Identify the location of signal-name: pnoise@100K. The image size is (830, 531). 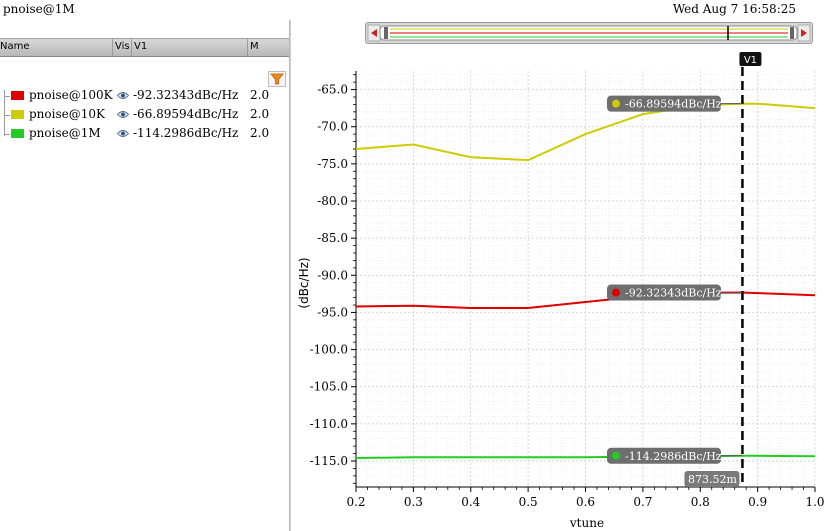
(71, 95).